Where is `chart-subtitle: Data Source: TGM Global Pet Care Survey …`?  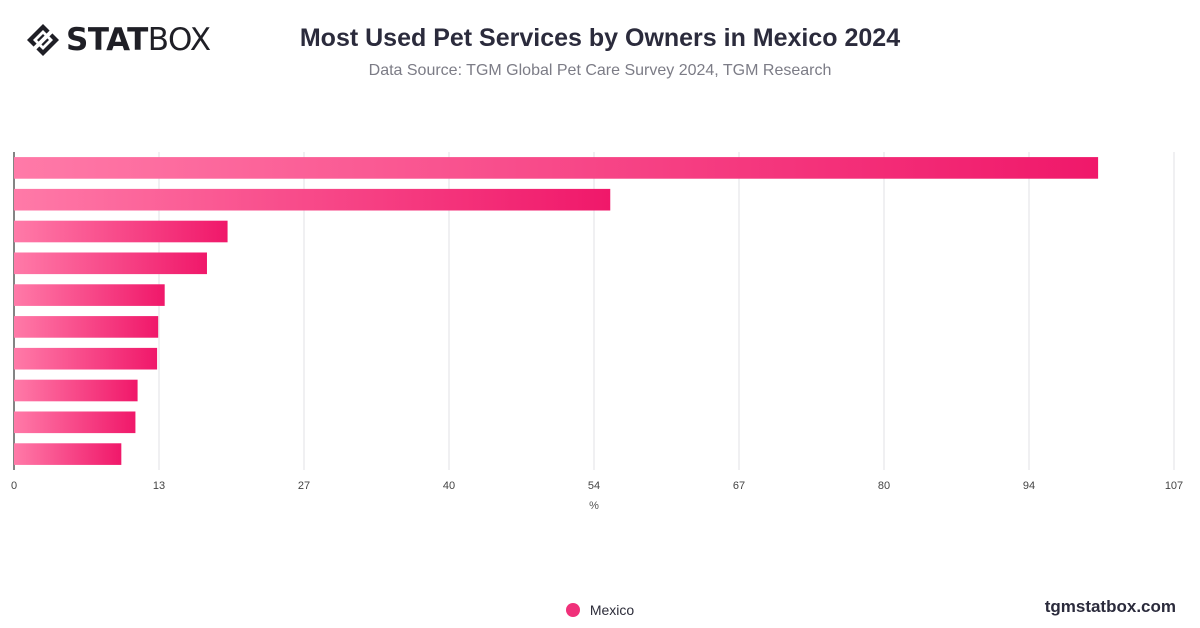 chart-subtitle: Data Source: TGM Global Pet Care Survey … is located at coordinates (600, 70).